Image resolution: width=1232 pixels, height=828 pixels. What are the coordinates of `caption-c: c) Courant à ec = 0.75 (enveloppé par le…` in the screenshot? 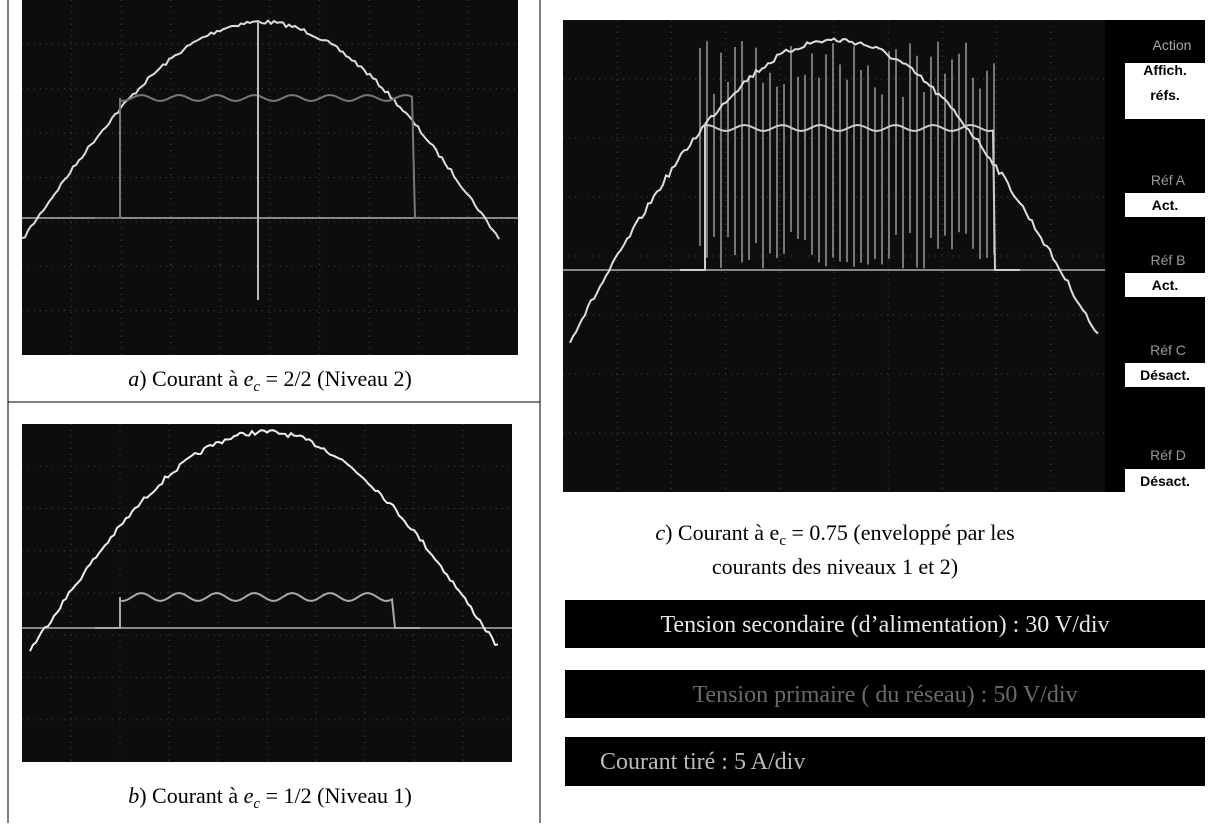 It's located at (834, 534).